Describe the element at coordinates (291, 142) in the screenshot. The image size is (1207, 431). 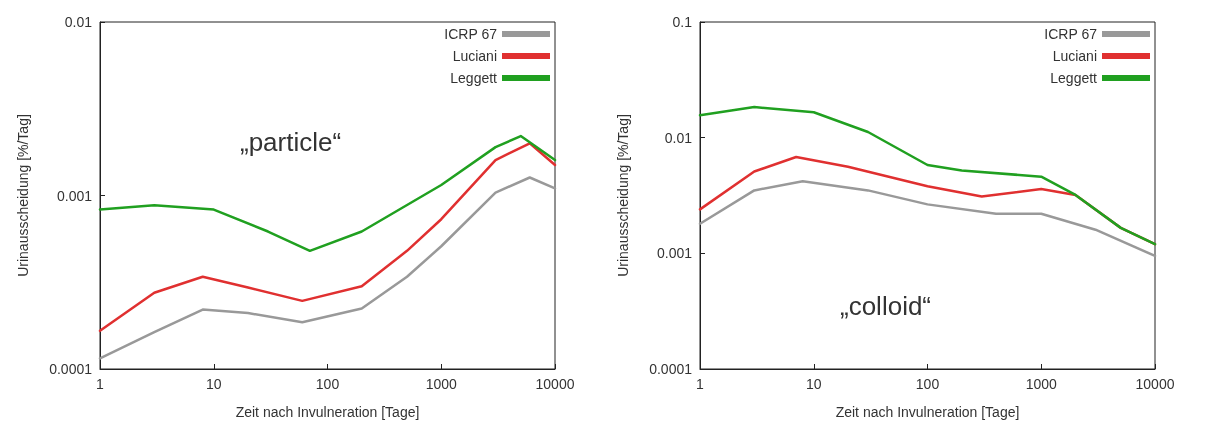
I see `annotation: „particle“` at that location.